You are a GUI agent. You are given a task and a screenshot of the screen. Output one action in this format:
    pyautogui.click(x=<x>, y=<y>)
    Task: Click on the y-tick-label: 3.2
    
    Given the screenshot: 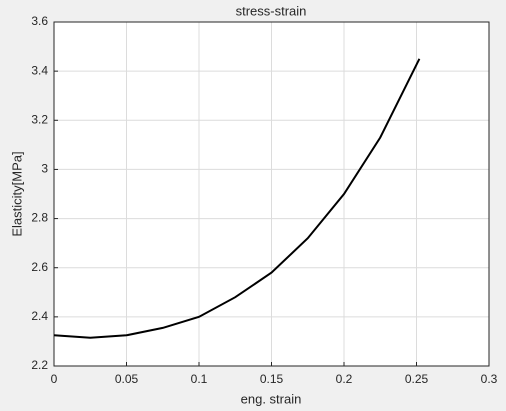 What is the action you would take?
    pyautogui.click(x=39, y=119)
    